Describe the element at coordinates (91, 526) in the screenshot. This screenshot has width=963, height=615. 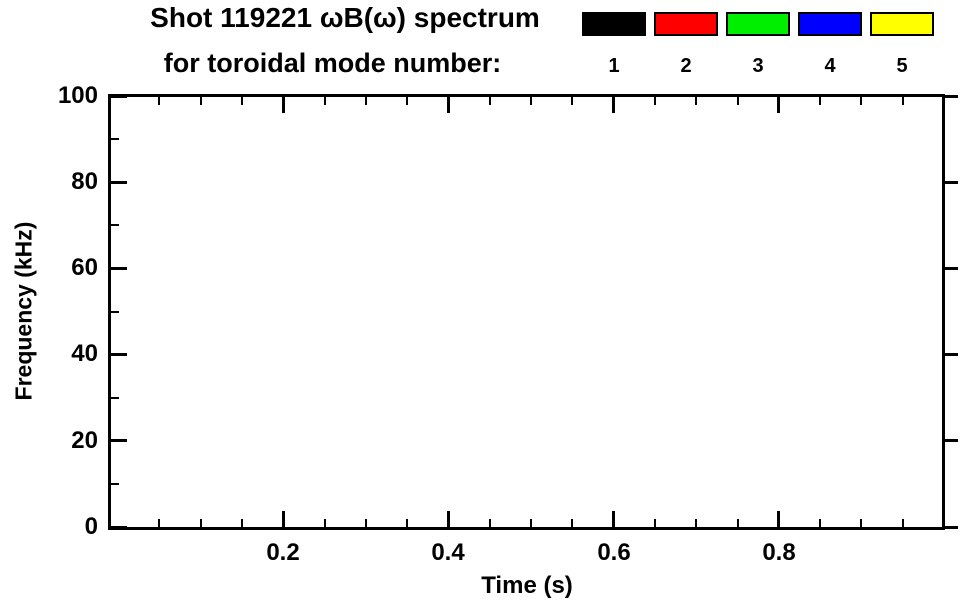
I see `y-tick-label-0: 0` at that location.